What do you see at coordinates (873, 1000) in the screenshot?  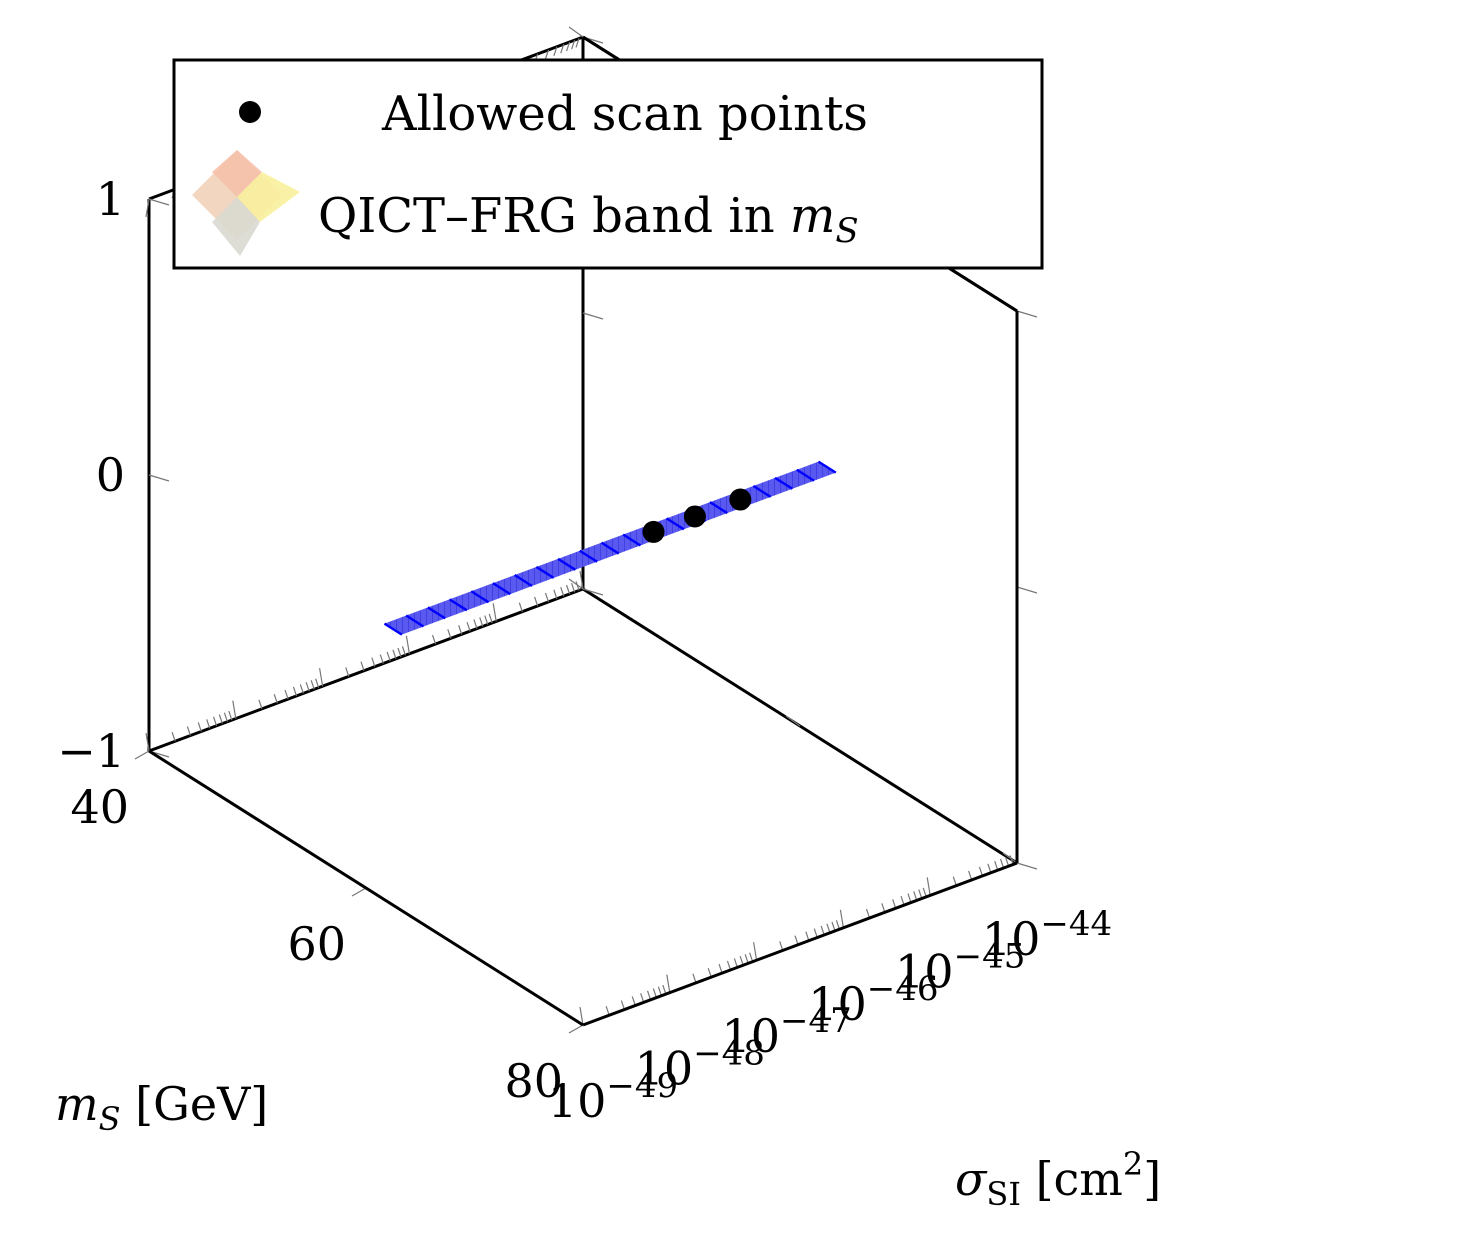 I see `x-tick-label: 10−46` at bounding box center [873, 1000].